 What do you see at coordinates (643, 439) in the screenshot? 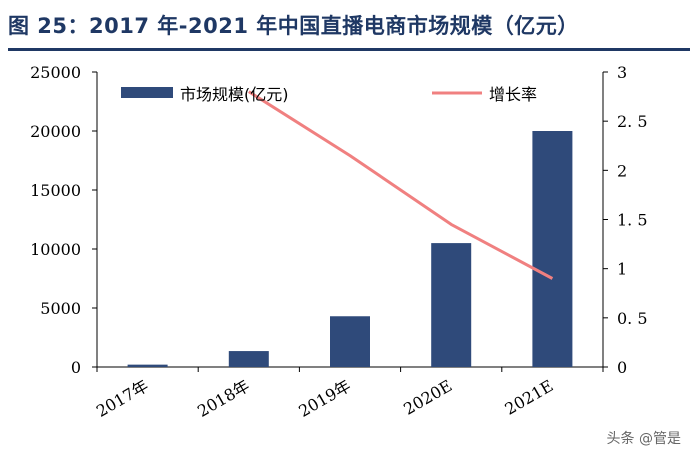
I see `watermark: 头条 @管是` at bounding box center [643, 439].